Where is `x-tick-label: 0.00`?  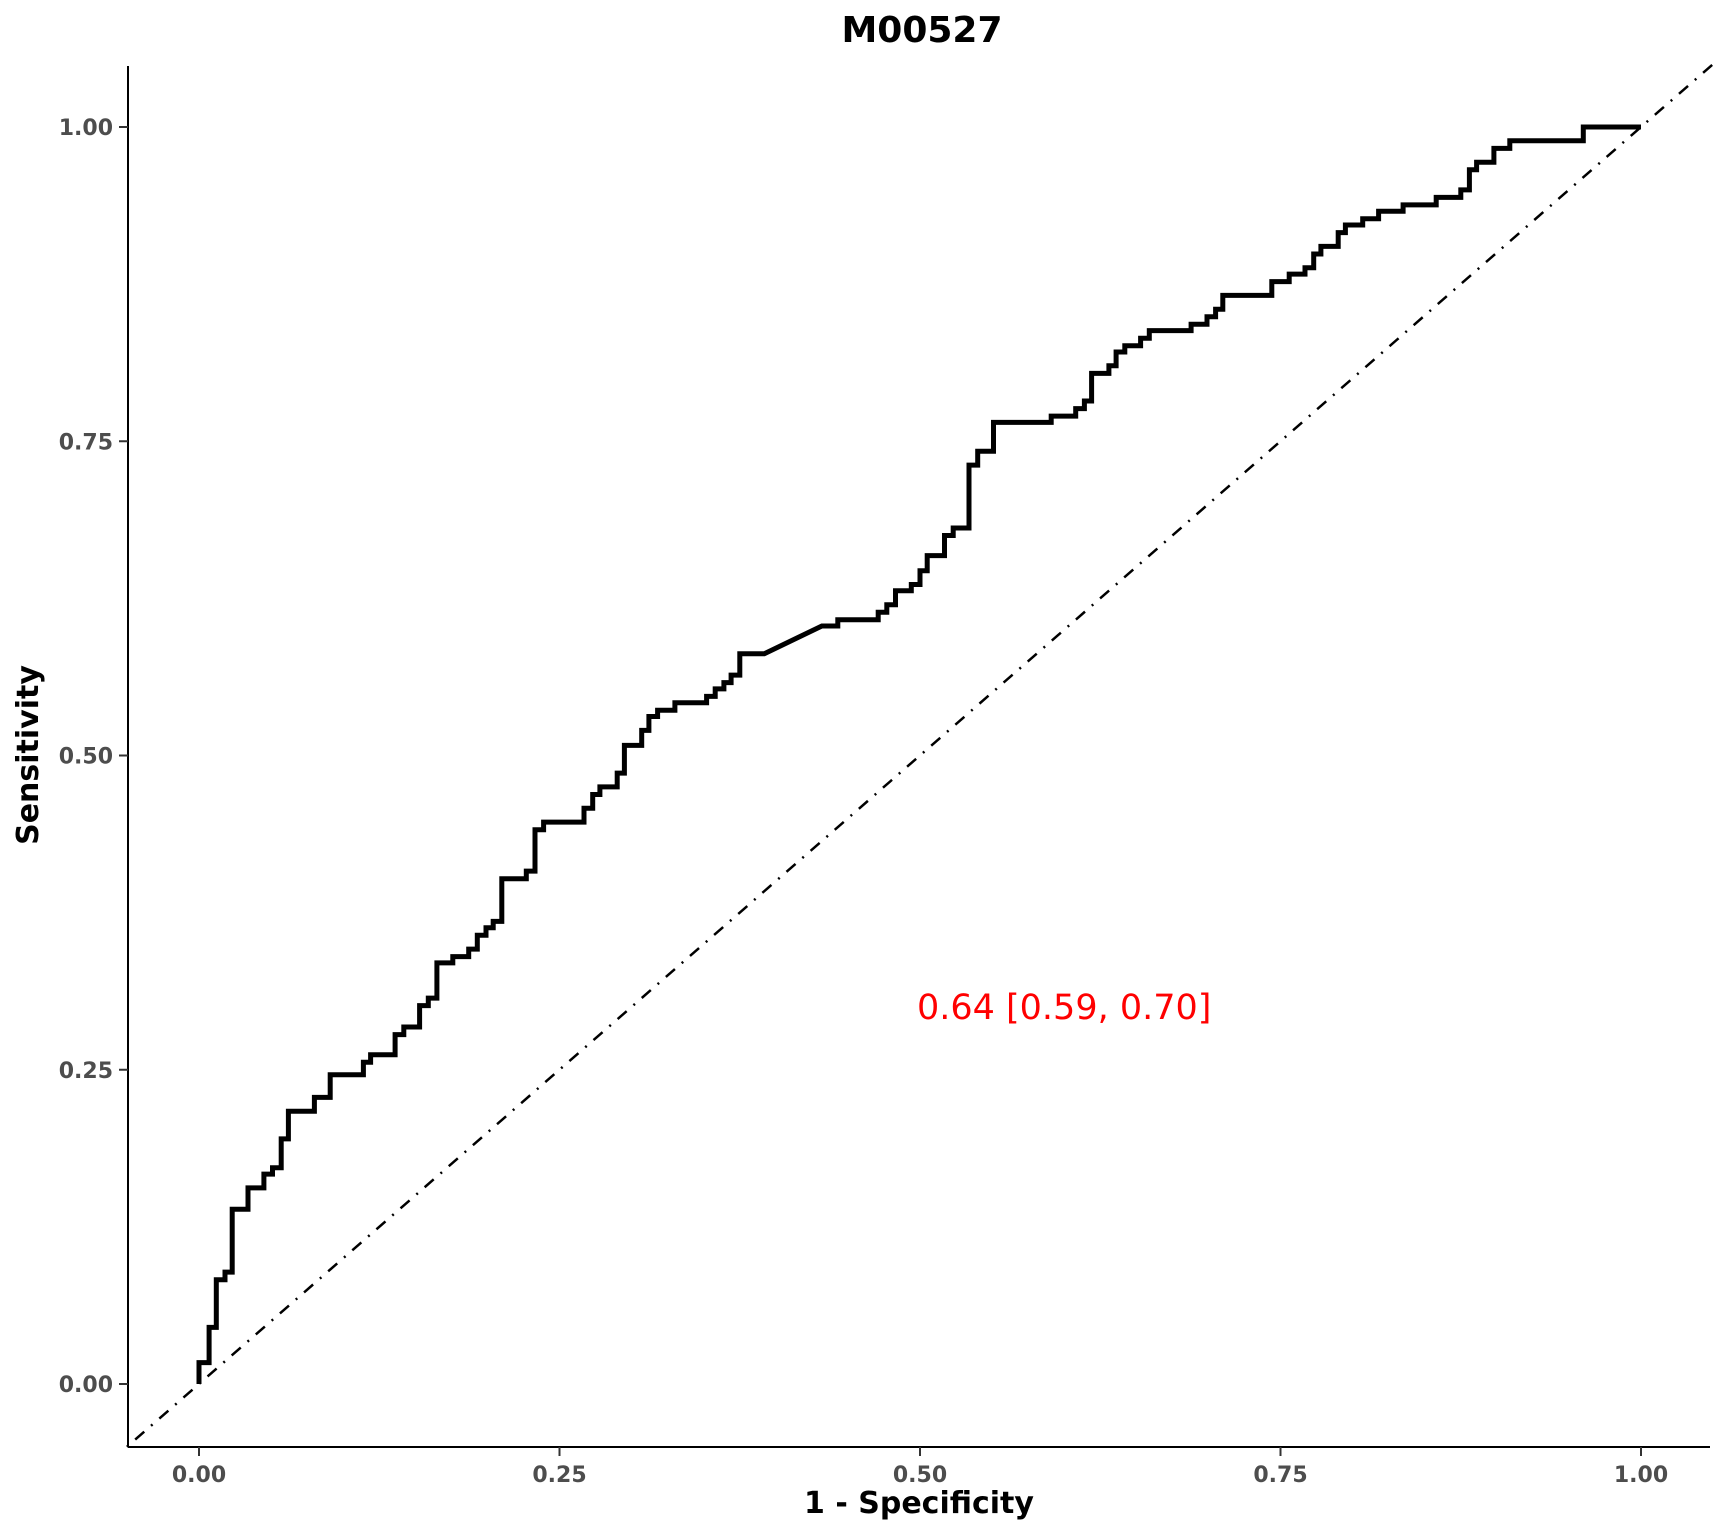
x-tick-label: 0.00 is located at coordinates (199, 1475).